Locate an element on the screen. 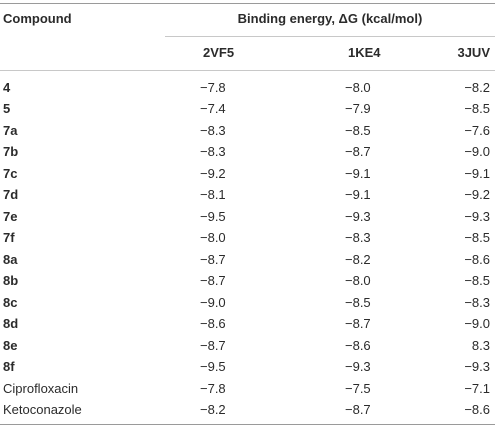 The width and height of the screenshot is (495, 430). binding-energy: −8.1 is located at coordinates (213, 195).